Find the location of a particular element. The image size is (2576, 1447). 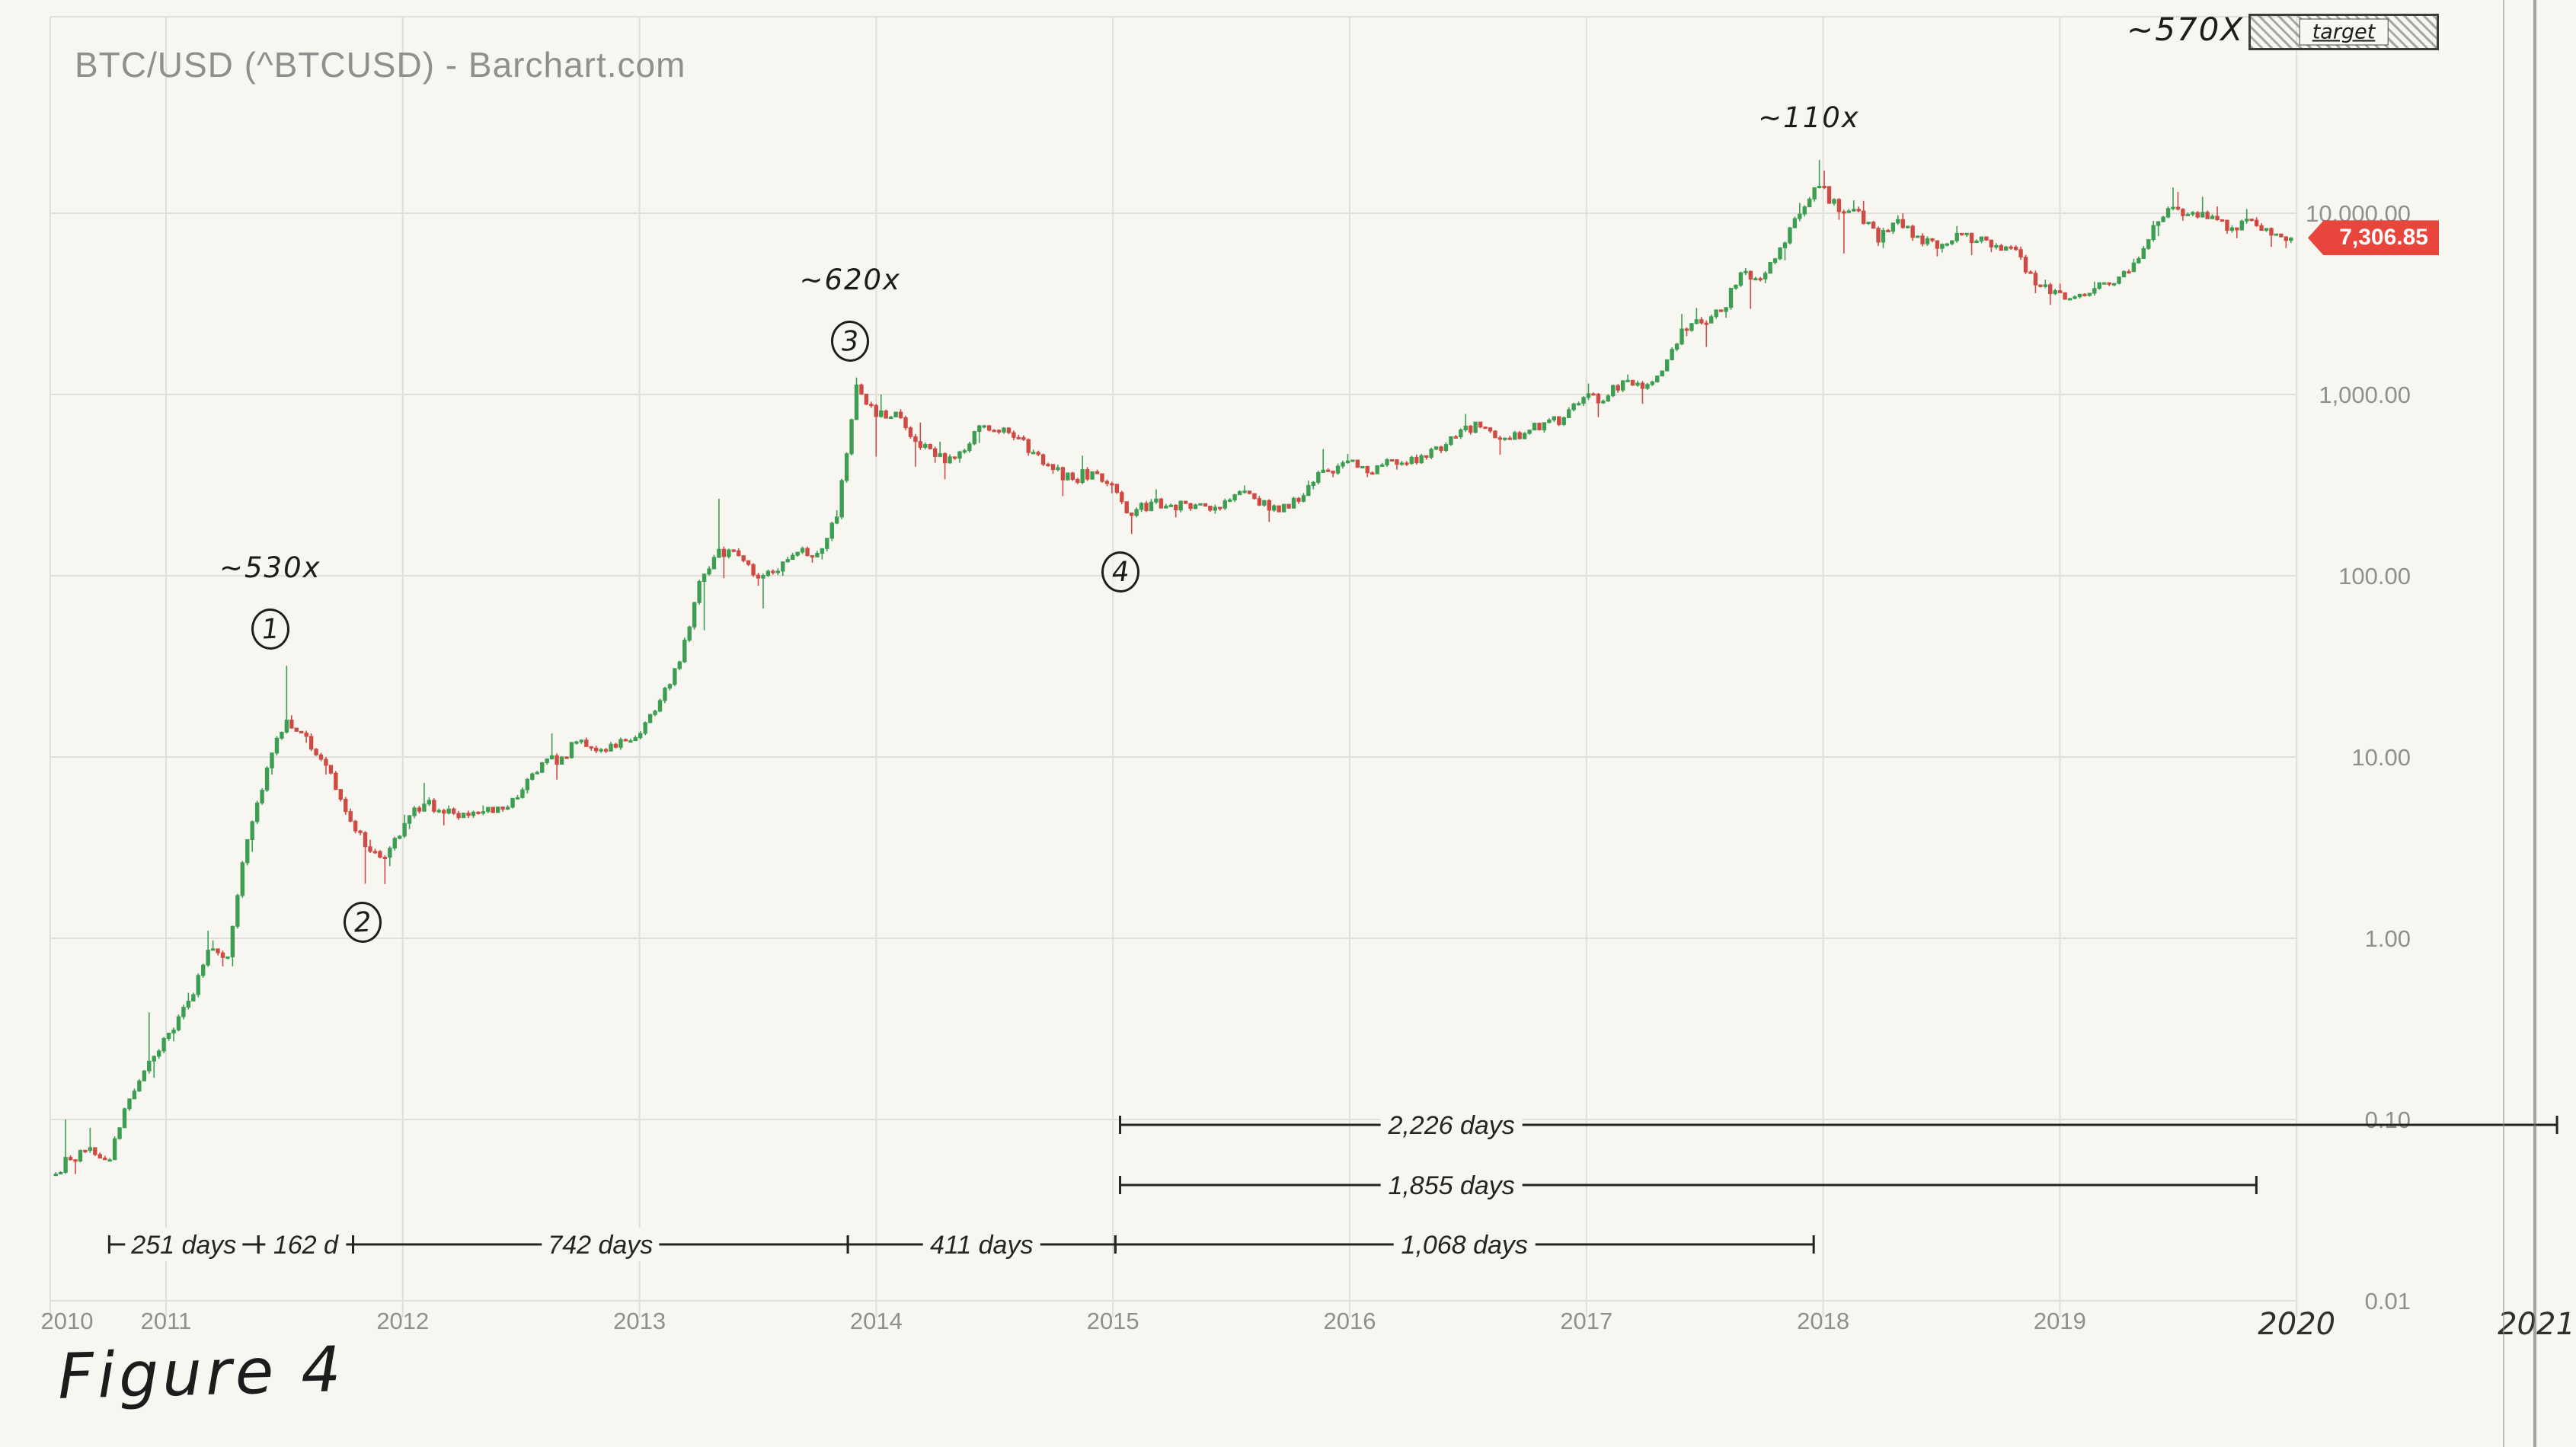

handwritten-year-label: 2020 is located at coordinates (2297, 1324).